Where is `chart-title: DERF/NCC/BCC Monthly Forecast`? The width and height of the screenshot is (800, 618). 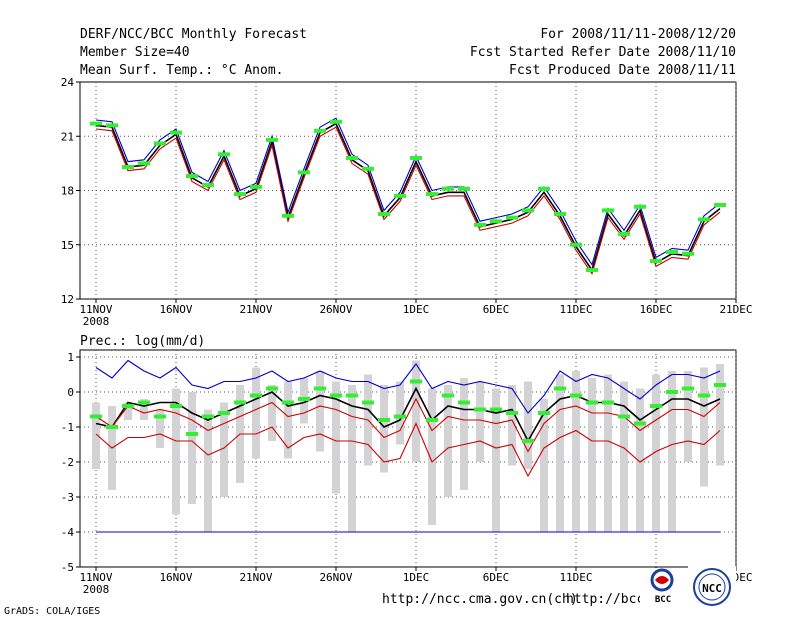 chart-title: DERF/NCC/BCC Monthly Forecast is located at coordinates (193, 34).